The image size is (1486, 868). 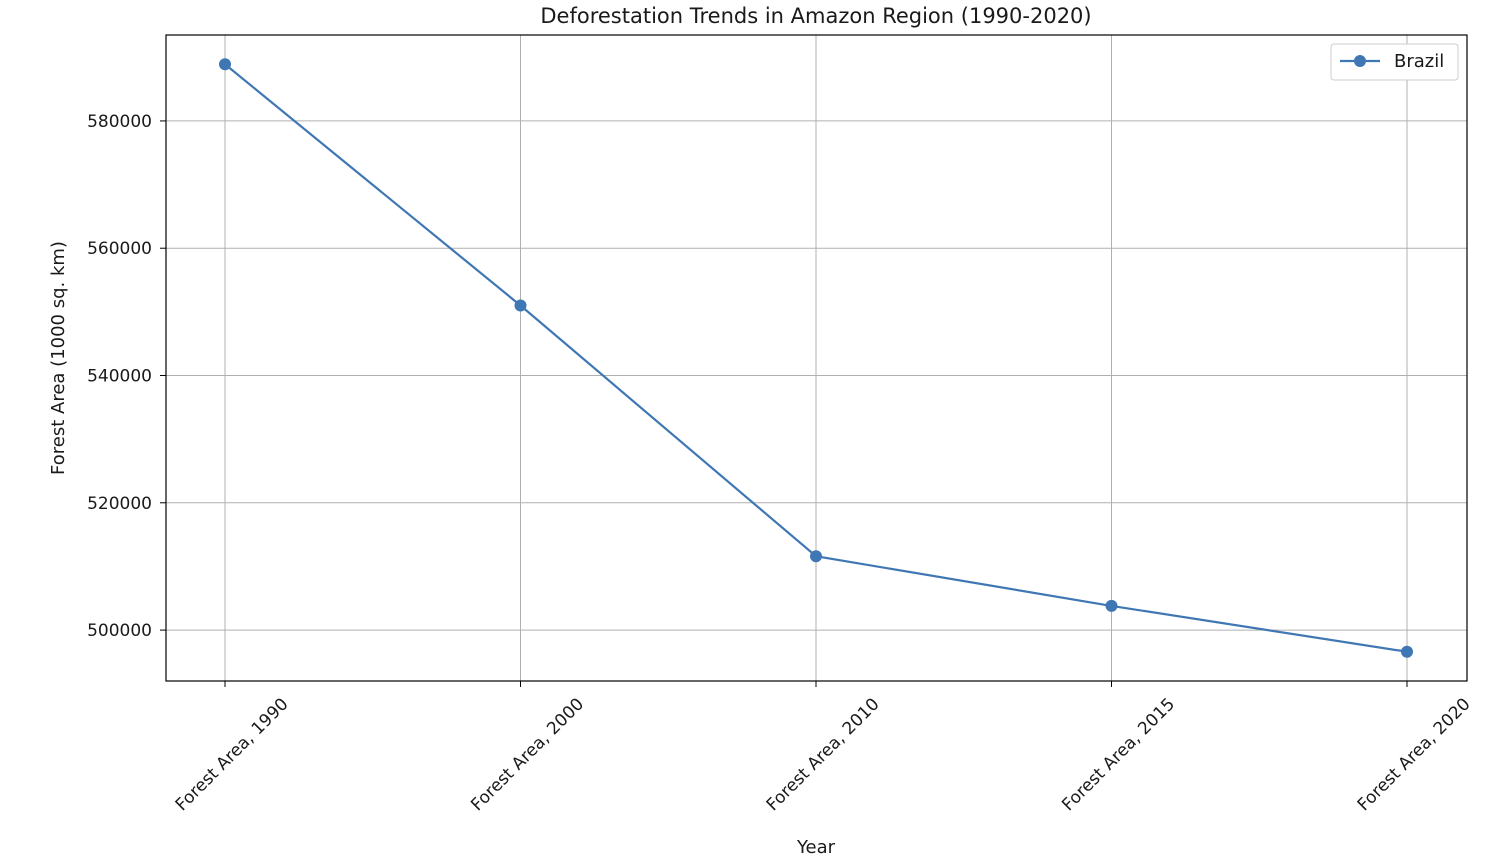 I want to click on y-tick-label: 520000, so click(x=119, y=504).